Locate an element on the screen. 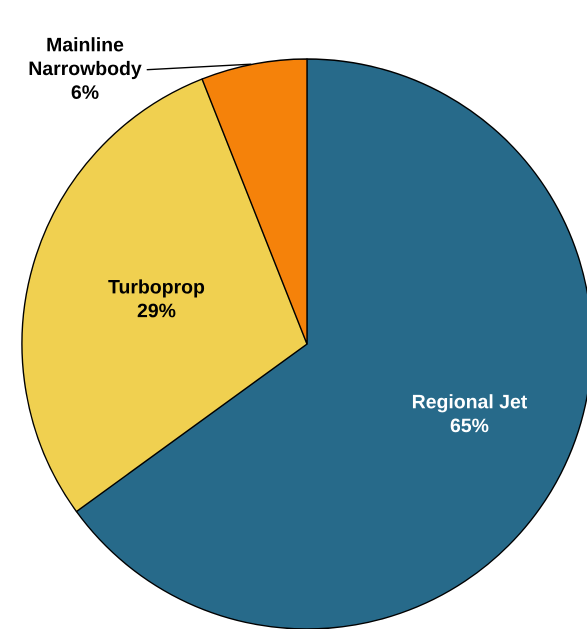 The height and width of the screenshot is (629, 587). data-label: 29% is located at coordinates (157, 311).